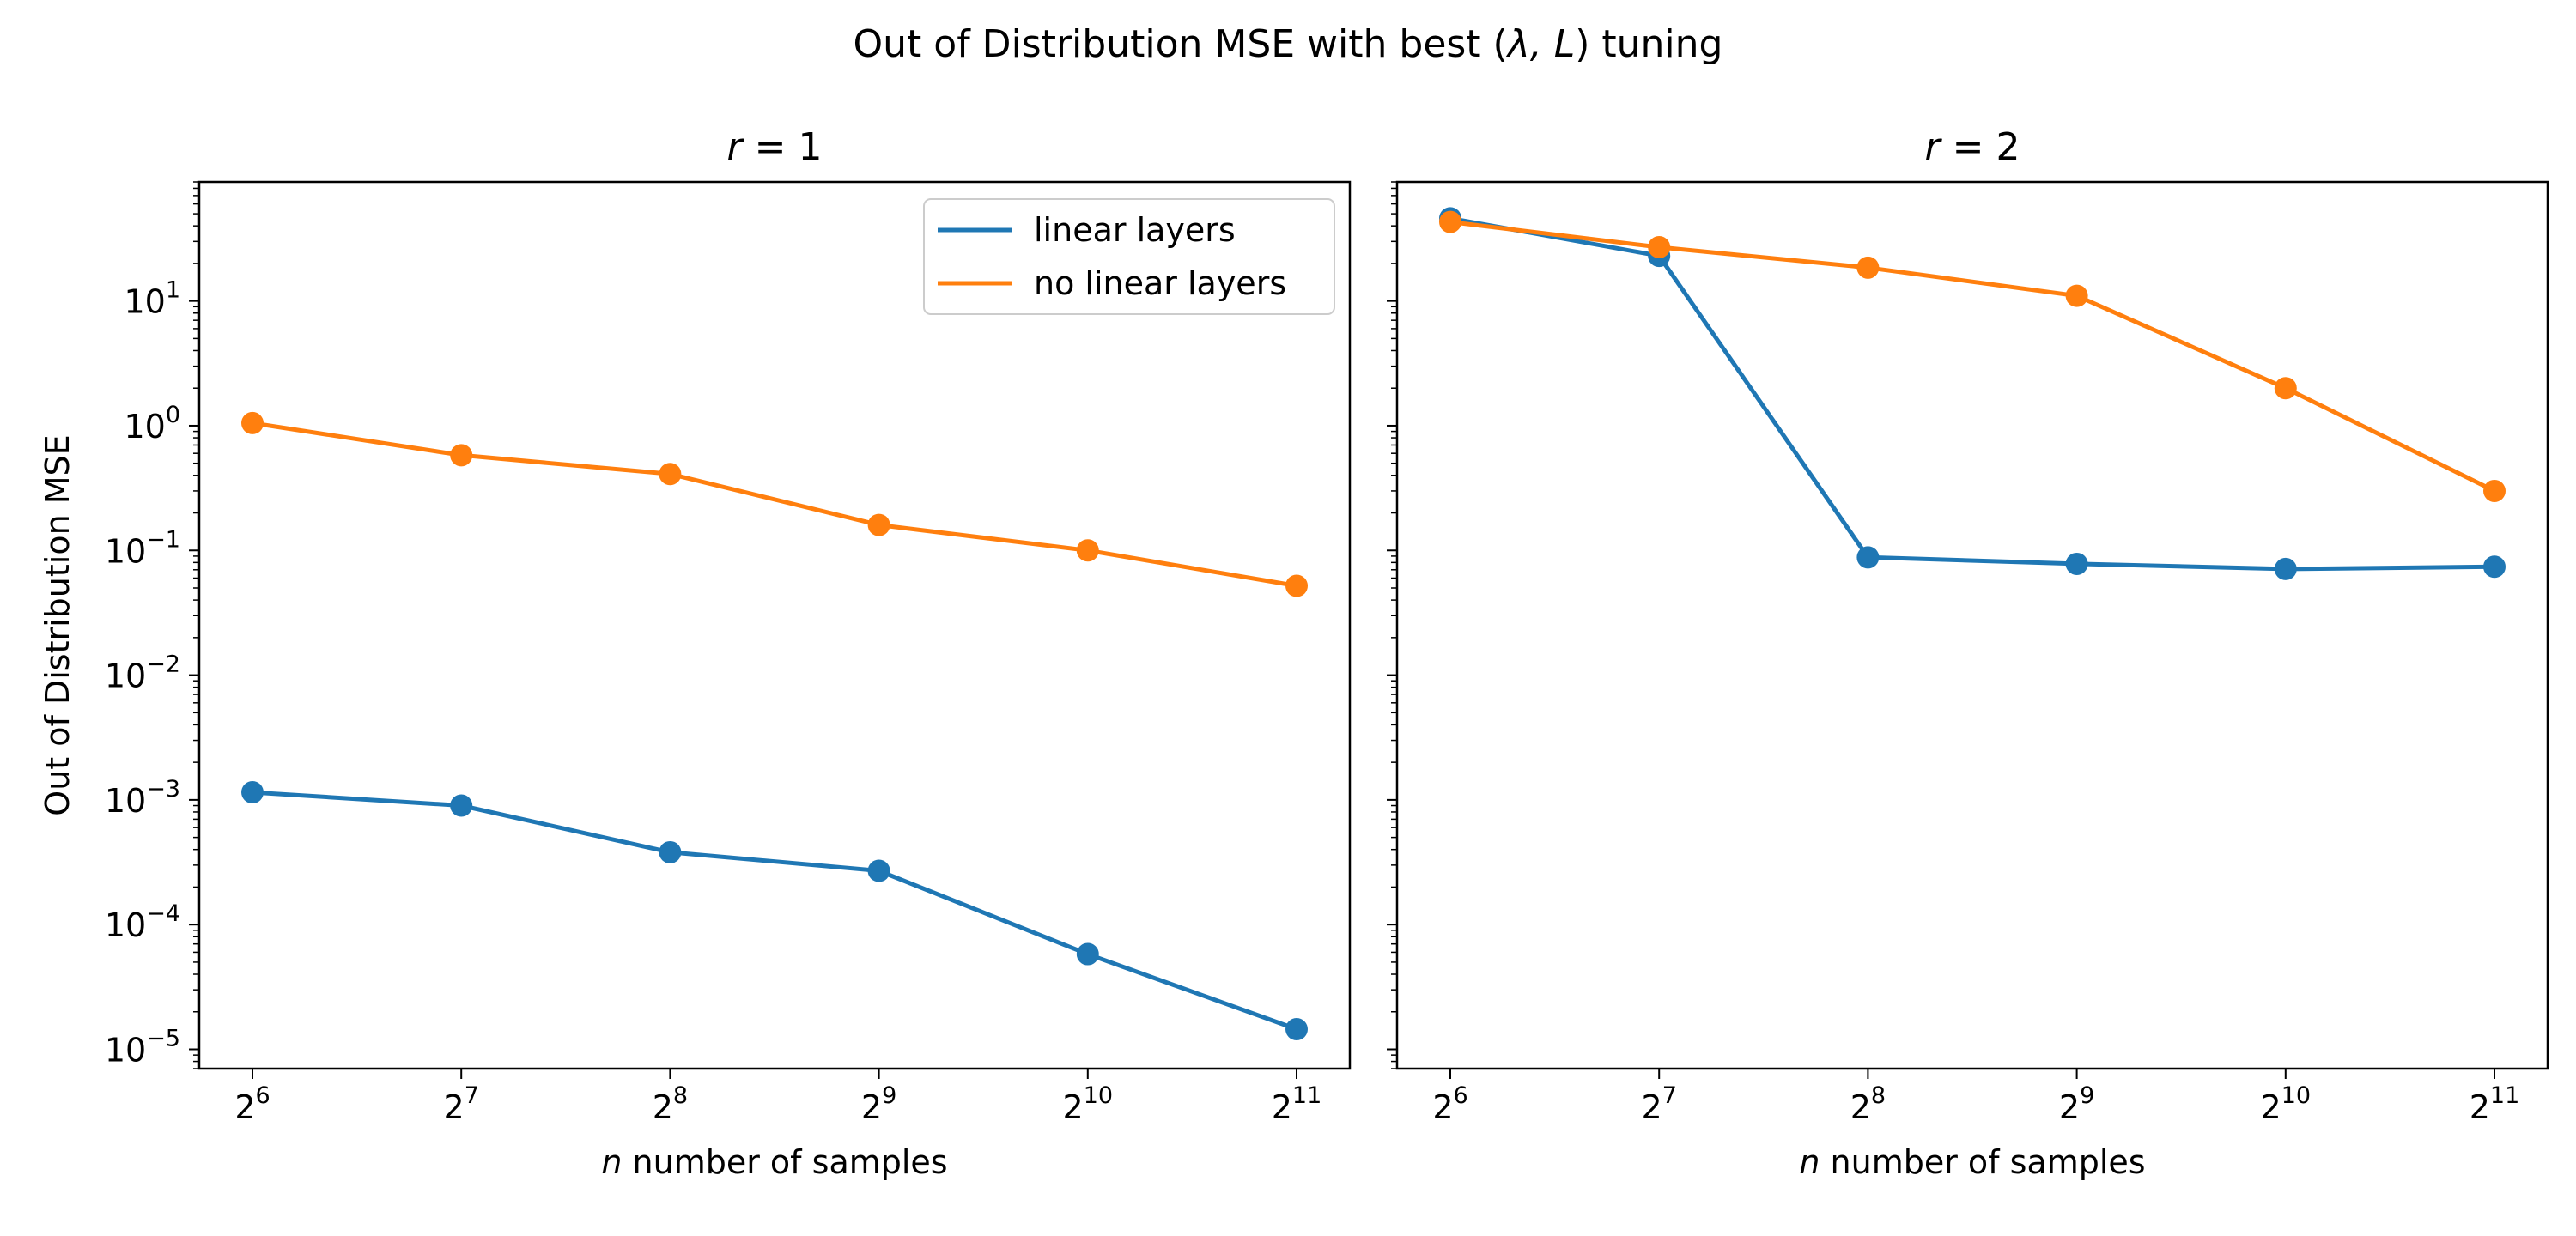 This screenshot has width=2576, height=1236. What do you see at coordinates (143, 798) in the screenshot?
I see `y-tick-label: 10−3` at bounding box center [143, 798].